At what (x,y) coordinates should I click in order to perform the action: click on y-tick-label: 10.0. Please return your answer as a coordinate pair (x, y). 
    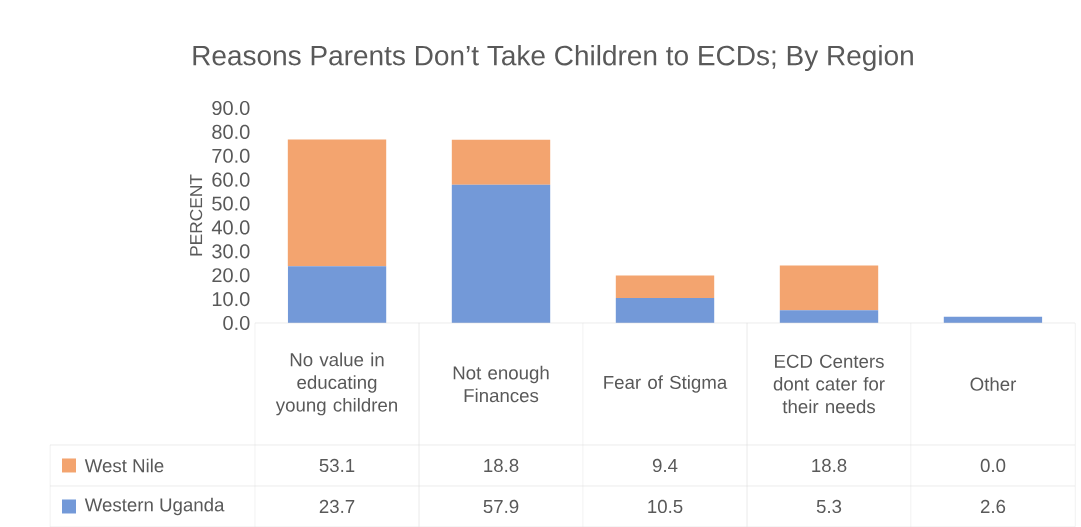
    Looking at the image, I should click on (231, 299).